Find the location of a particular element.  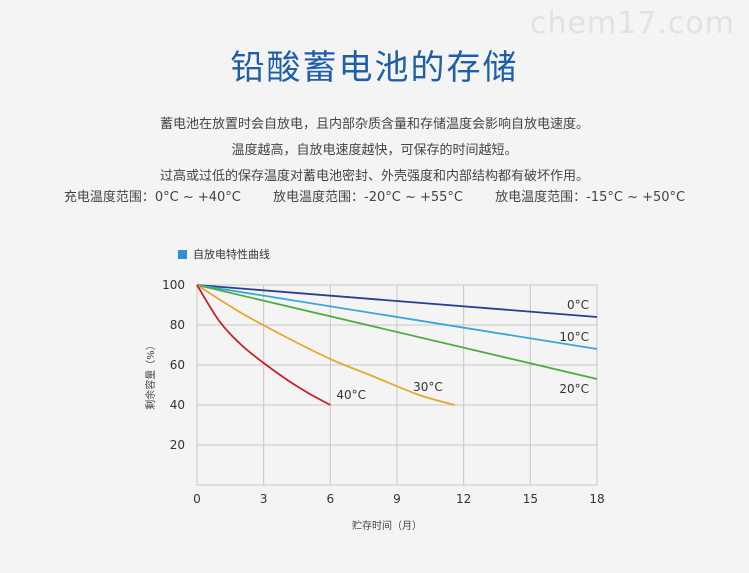

x-tick-label: 0 is located at coordinates (197, 499).